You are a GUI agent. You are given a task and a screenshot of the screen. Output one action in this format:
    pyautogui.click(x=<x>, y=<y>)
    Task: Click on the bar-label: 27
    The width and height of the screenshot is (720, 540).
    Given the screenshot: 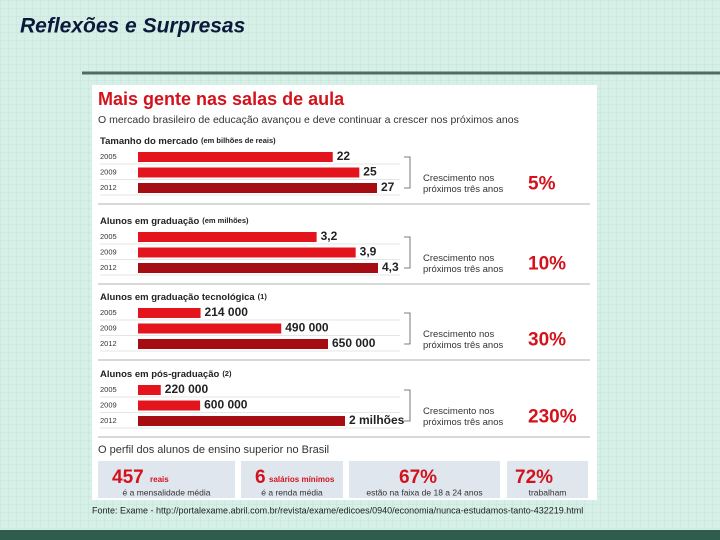 What is the action you would take?
    pyautogui.click(x=388, y=187)
    